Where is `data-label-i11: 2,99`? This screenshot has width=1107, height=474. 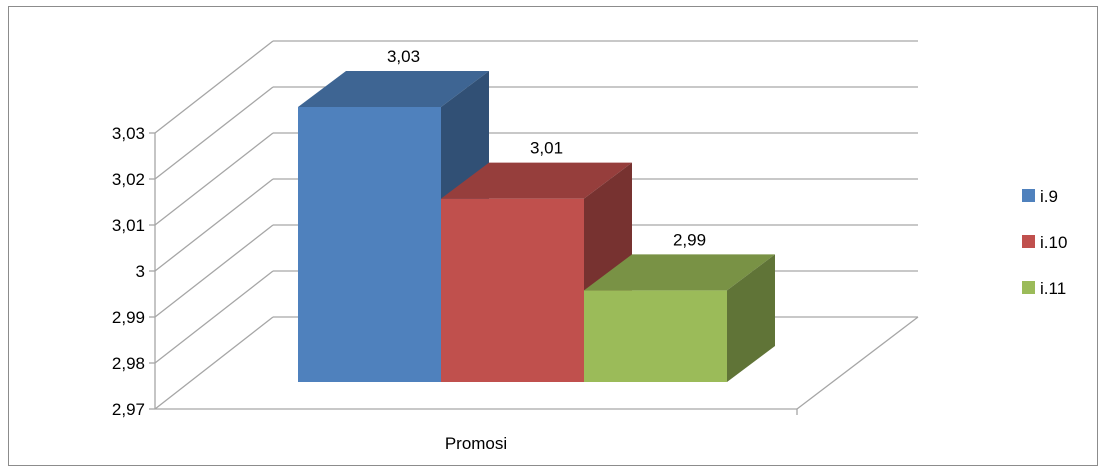
data-label-i11: 2,99 is located at coordinates (689, 239).